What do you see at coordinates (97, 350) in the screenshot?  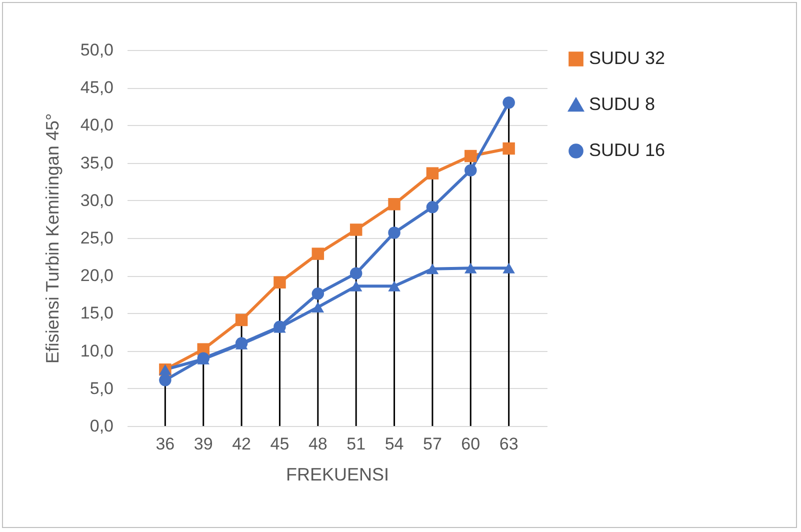 I see `y-tick-label: 10,0` at bounding box center [97, 350].